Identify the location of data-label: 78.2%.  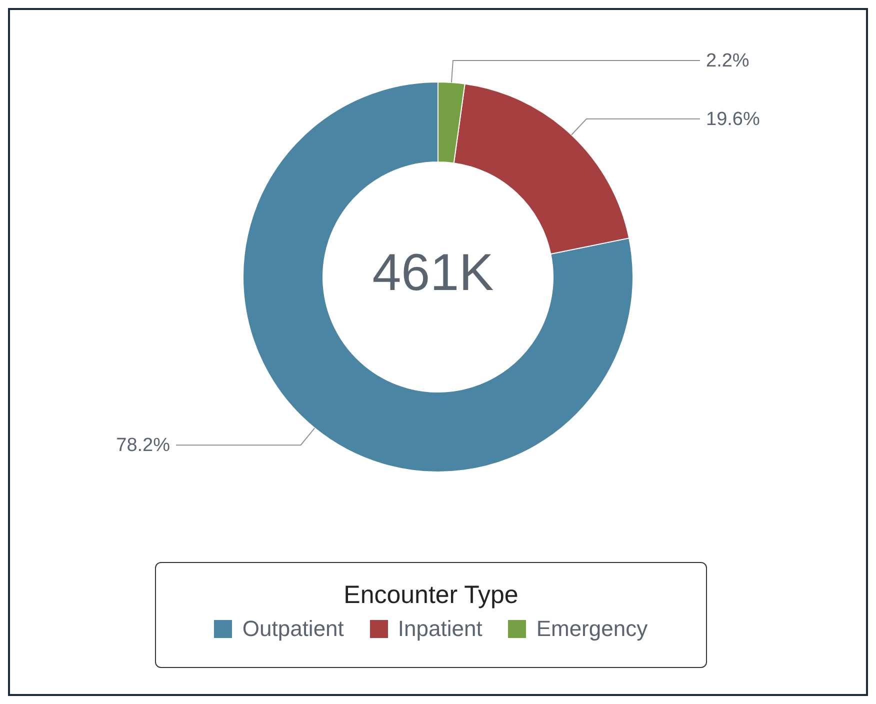
(143, 445).